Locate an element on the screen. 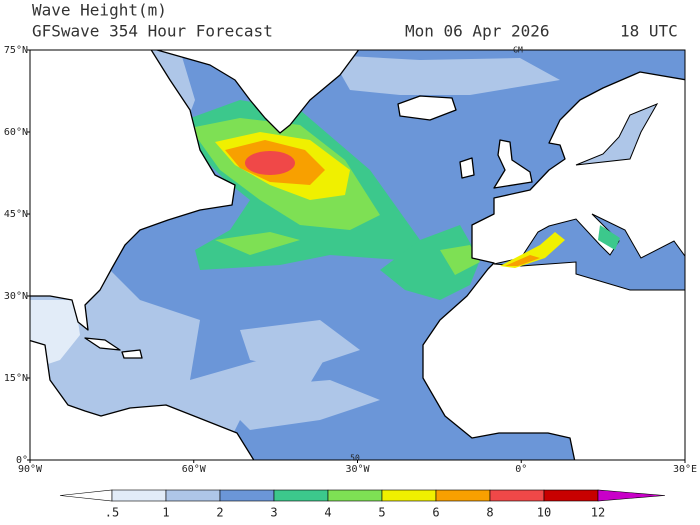 The image size is (700, 525). lat-tick-label: 15°N is located at coordinates (16, 378).